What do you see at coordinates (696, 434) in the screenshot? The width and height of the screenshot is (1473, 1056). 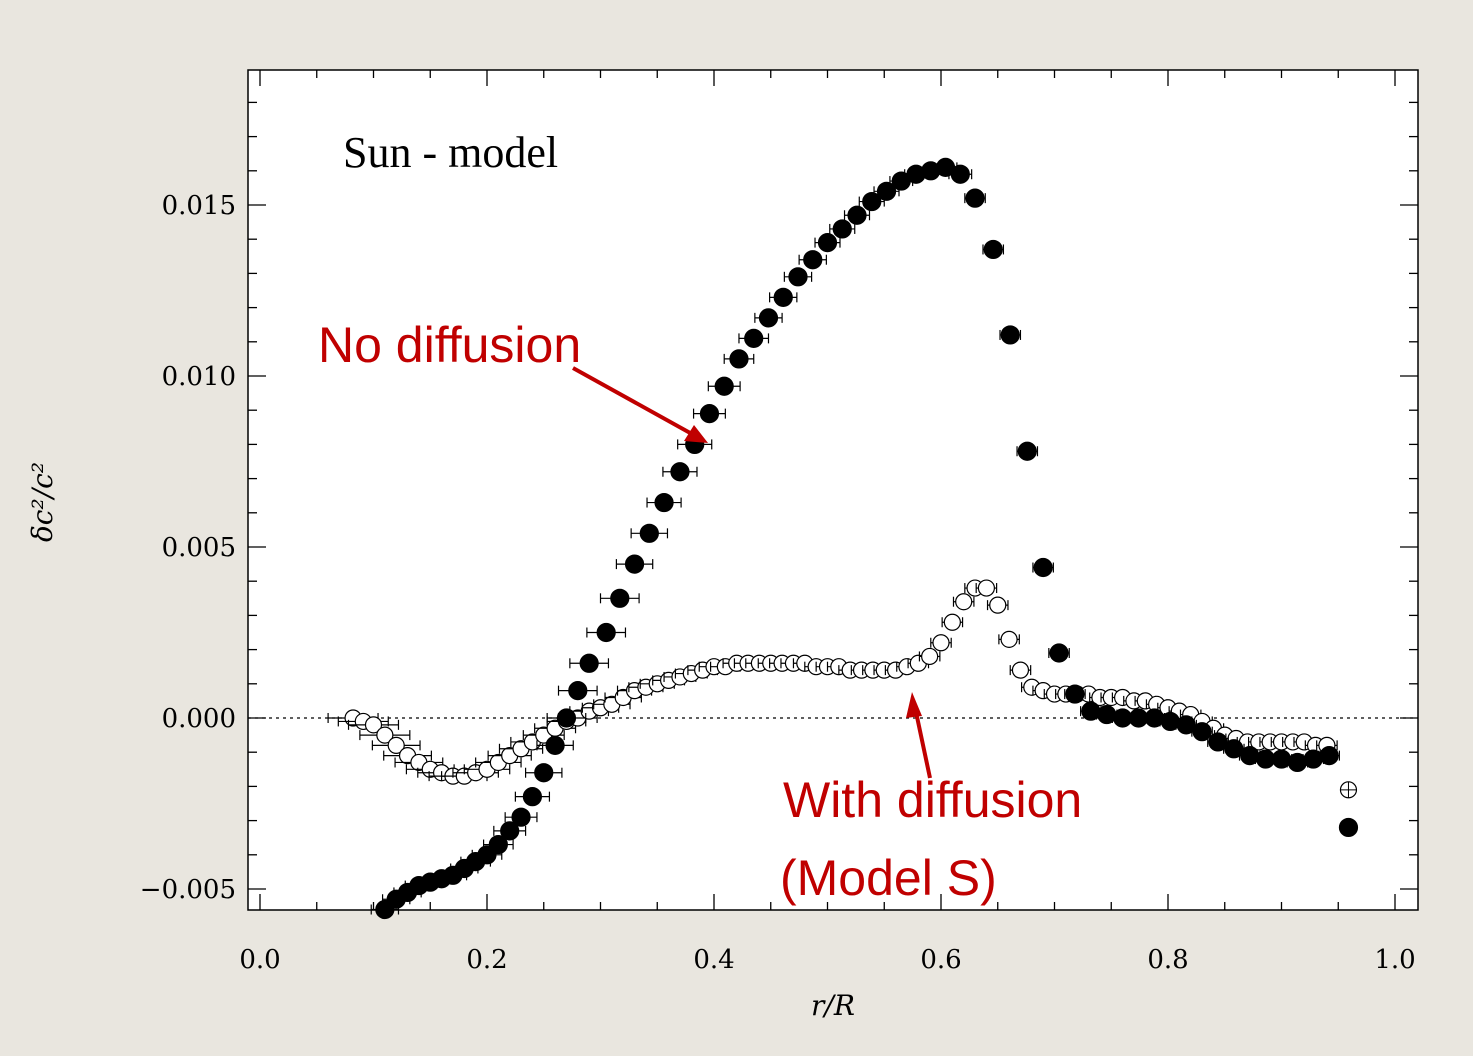 I see `annotation-no-diffusion-arrowhead` at bounding box center [696, 434].